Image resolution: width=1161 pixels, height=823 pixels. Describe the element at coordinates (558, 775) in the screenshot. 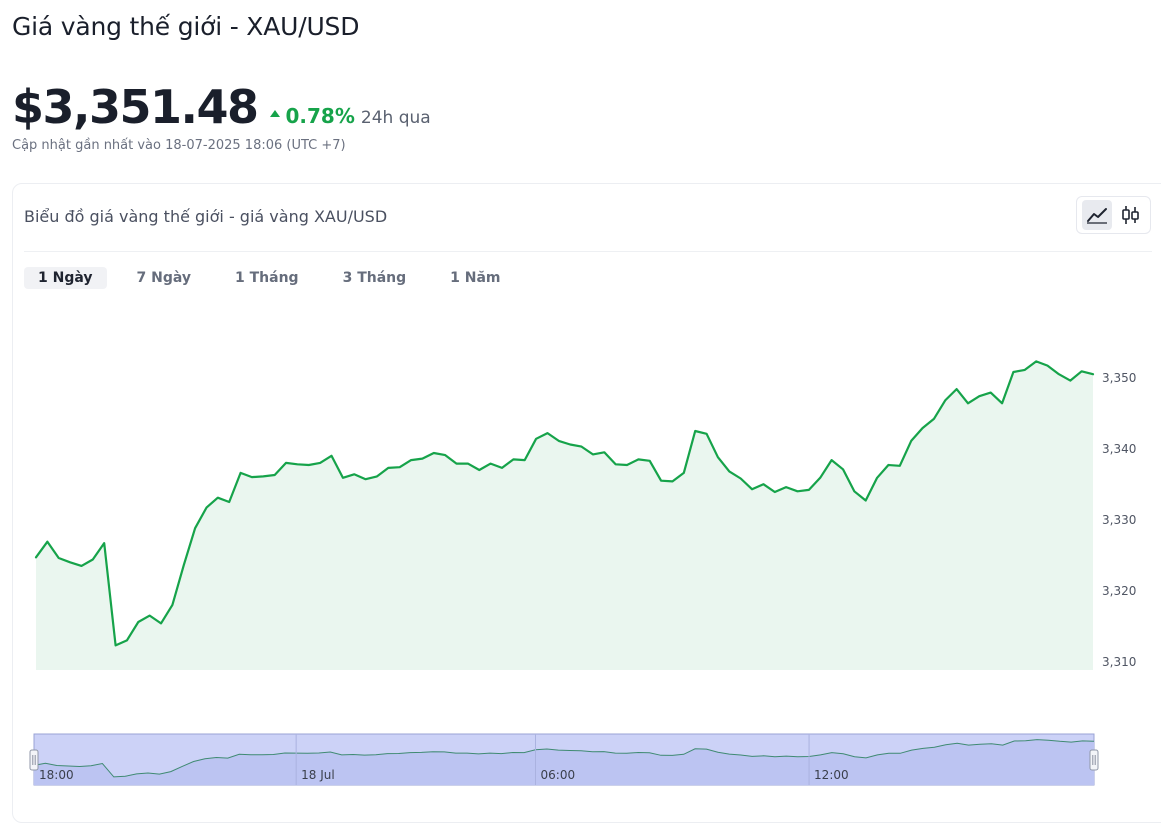

I see `navigator-label: 06:00` at that location.